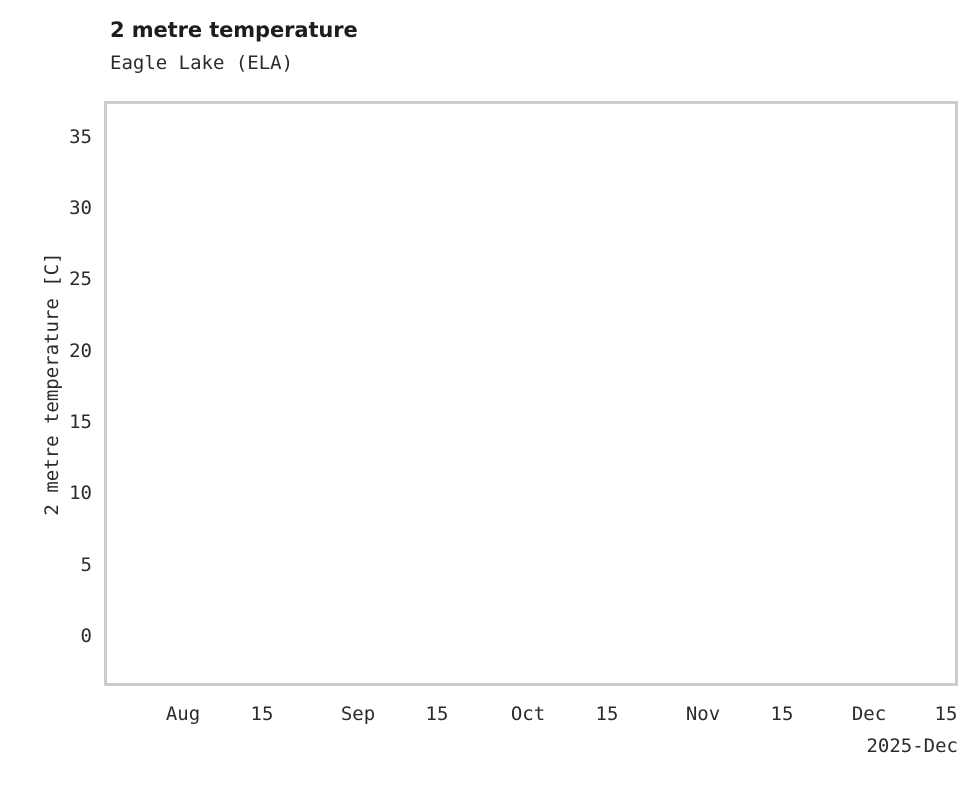 This screenshot has width=980, height=785. I want to click on x-tick-label: Sep, so click(358, 714).